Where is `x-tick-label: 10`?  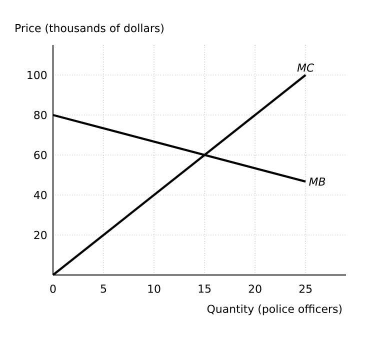
x-tick-label: 10 is located at coordinates (154, 288).